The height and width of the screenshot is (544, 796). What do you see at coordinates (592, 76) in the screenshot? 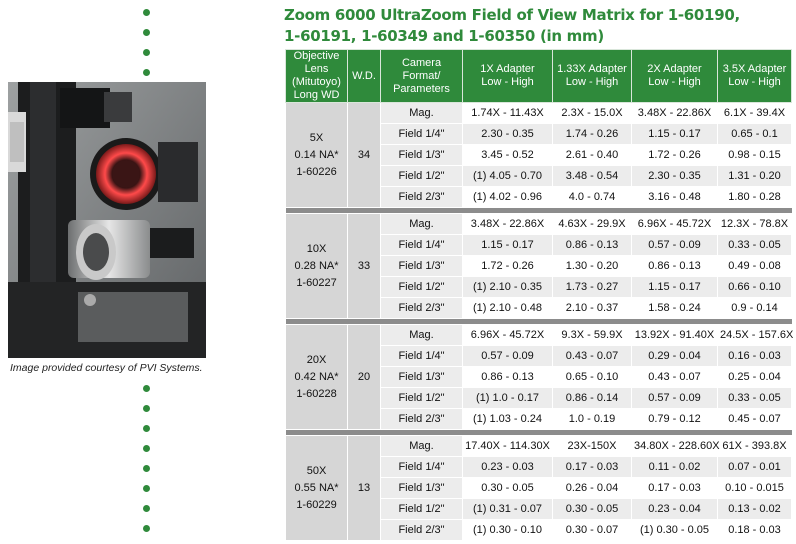
I see `header-adapter-1-33x: 1.33X Adapter Low - High` at bounding box center [592, 76].